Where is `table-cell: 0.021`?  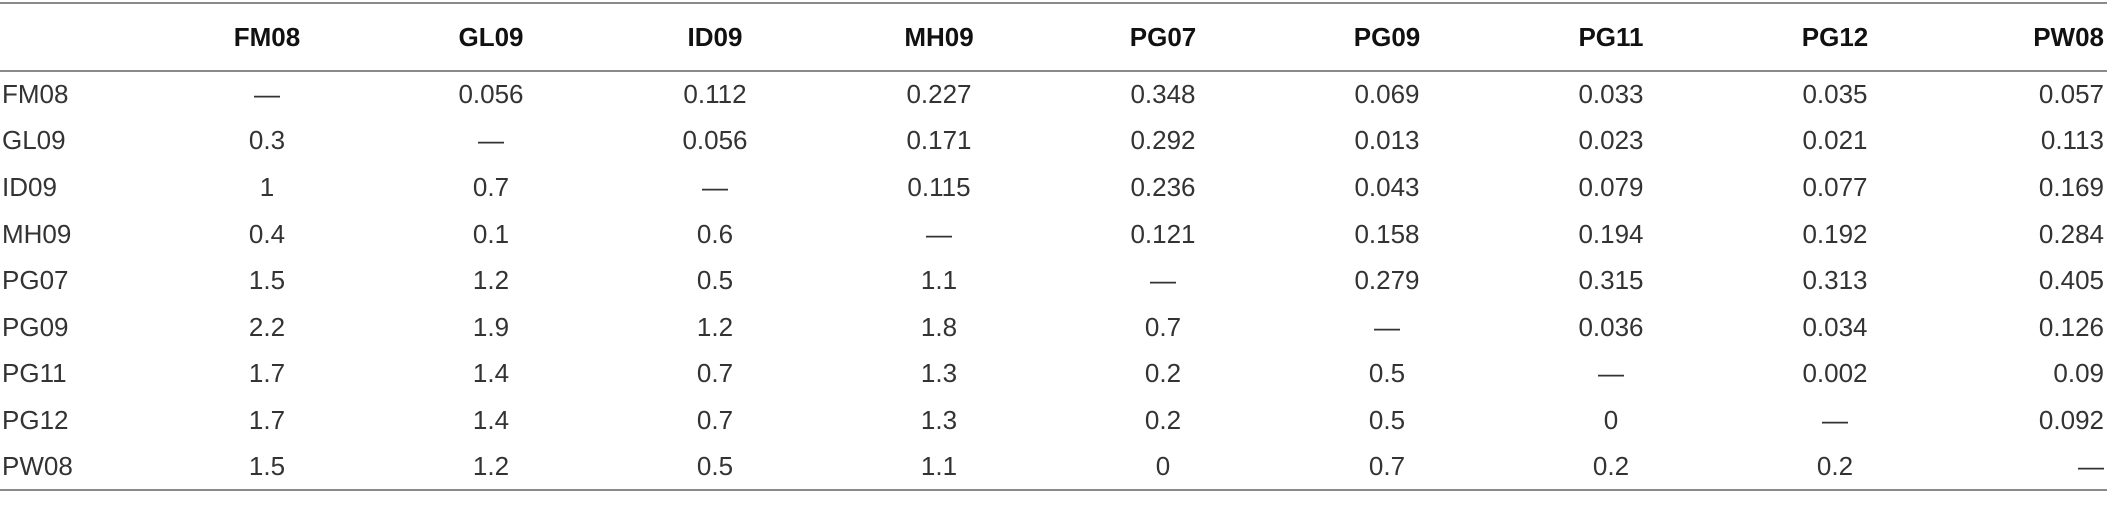 table-cell: 0.021 is located at coordinates (1835, 140).